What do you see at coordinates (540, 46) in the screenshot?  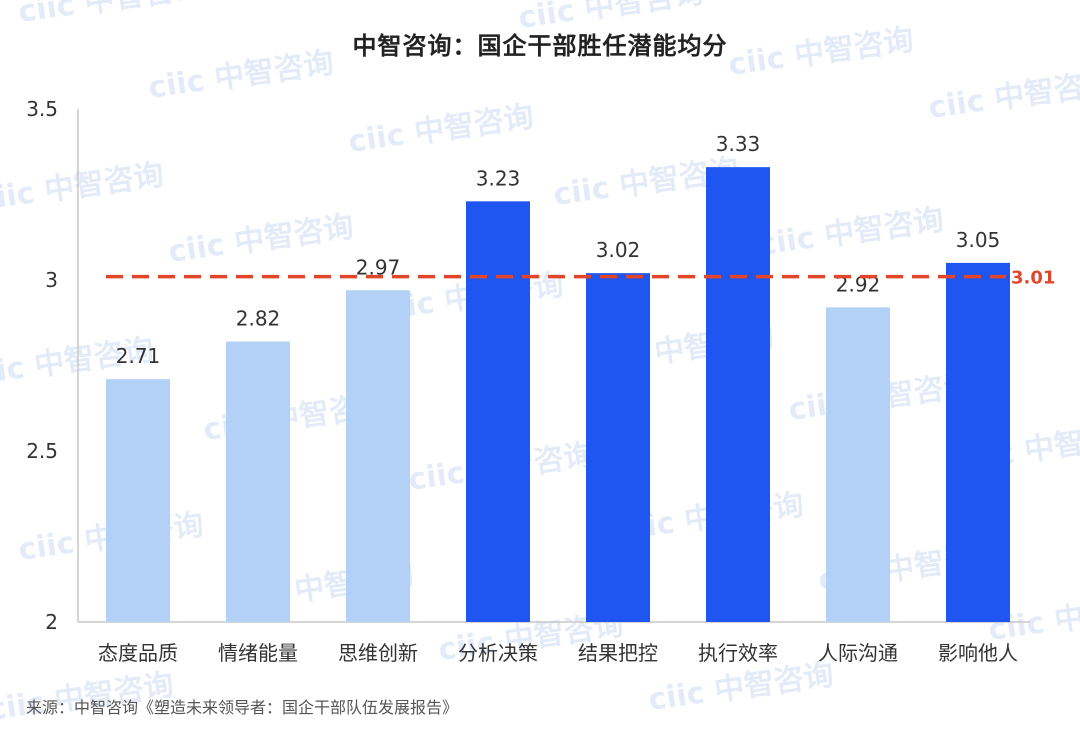 I see `chart-title: 中智咨询：国企干部胜任潜能均分` at bounding box center [540, 46].